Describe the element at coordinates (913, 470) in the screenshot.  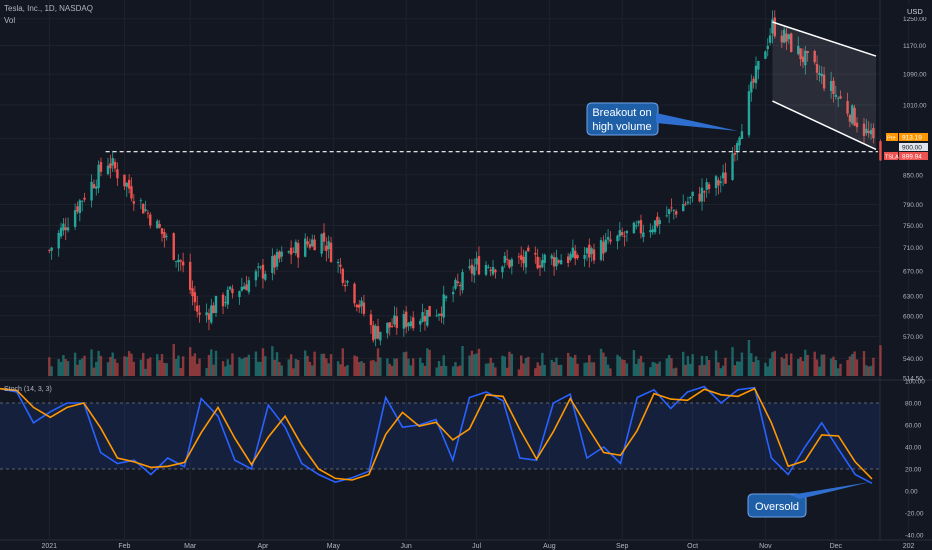
I see `stoch-tick-label: 20.00` at that location.